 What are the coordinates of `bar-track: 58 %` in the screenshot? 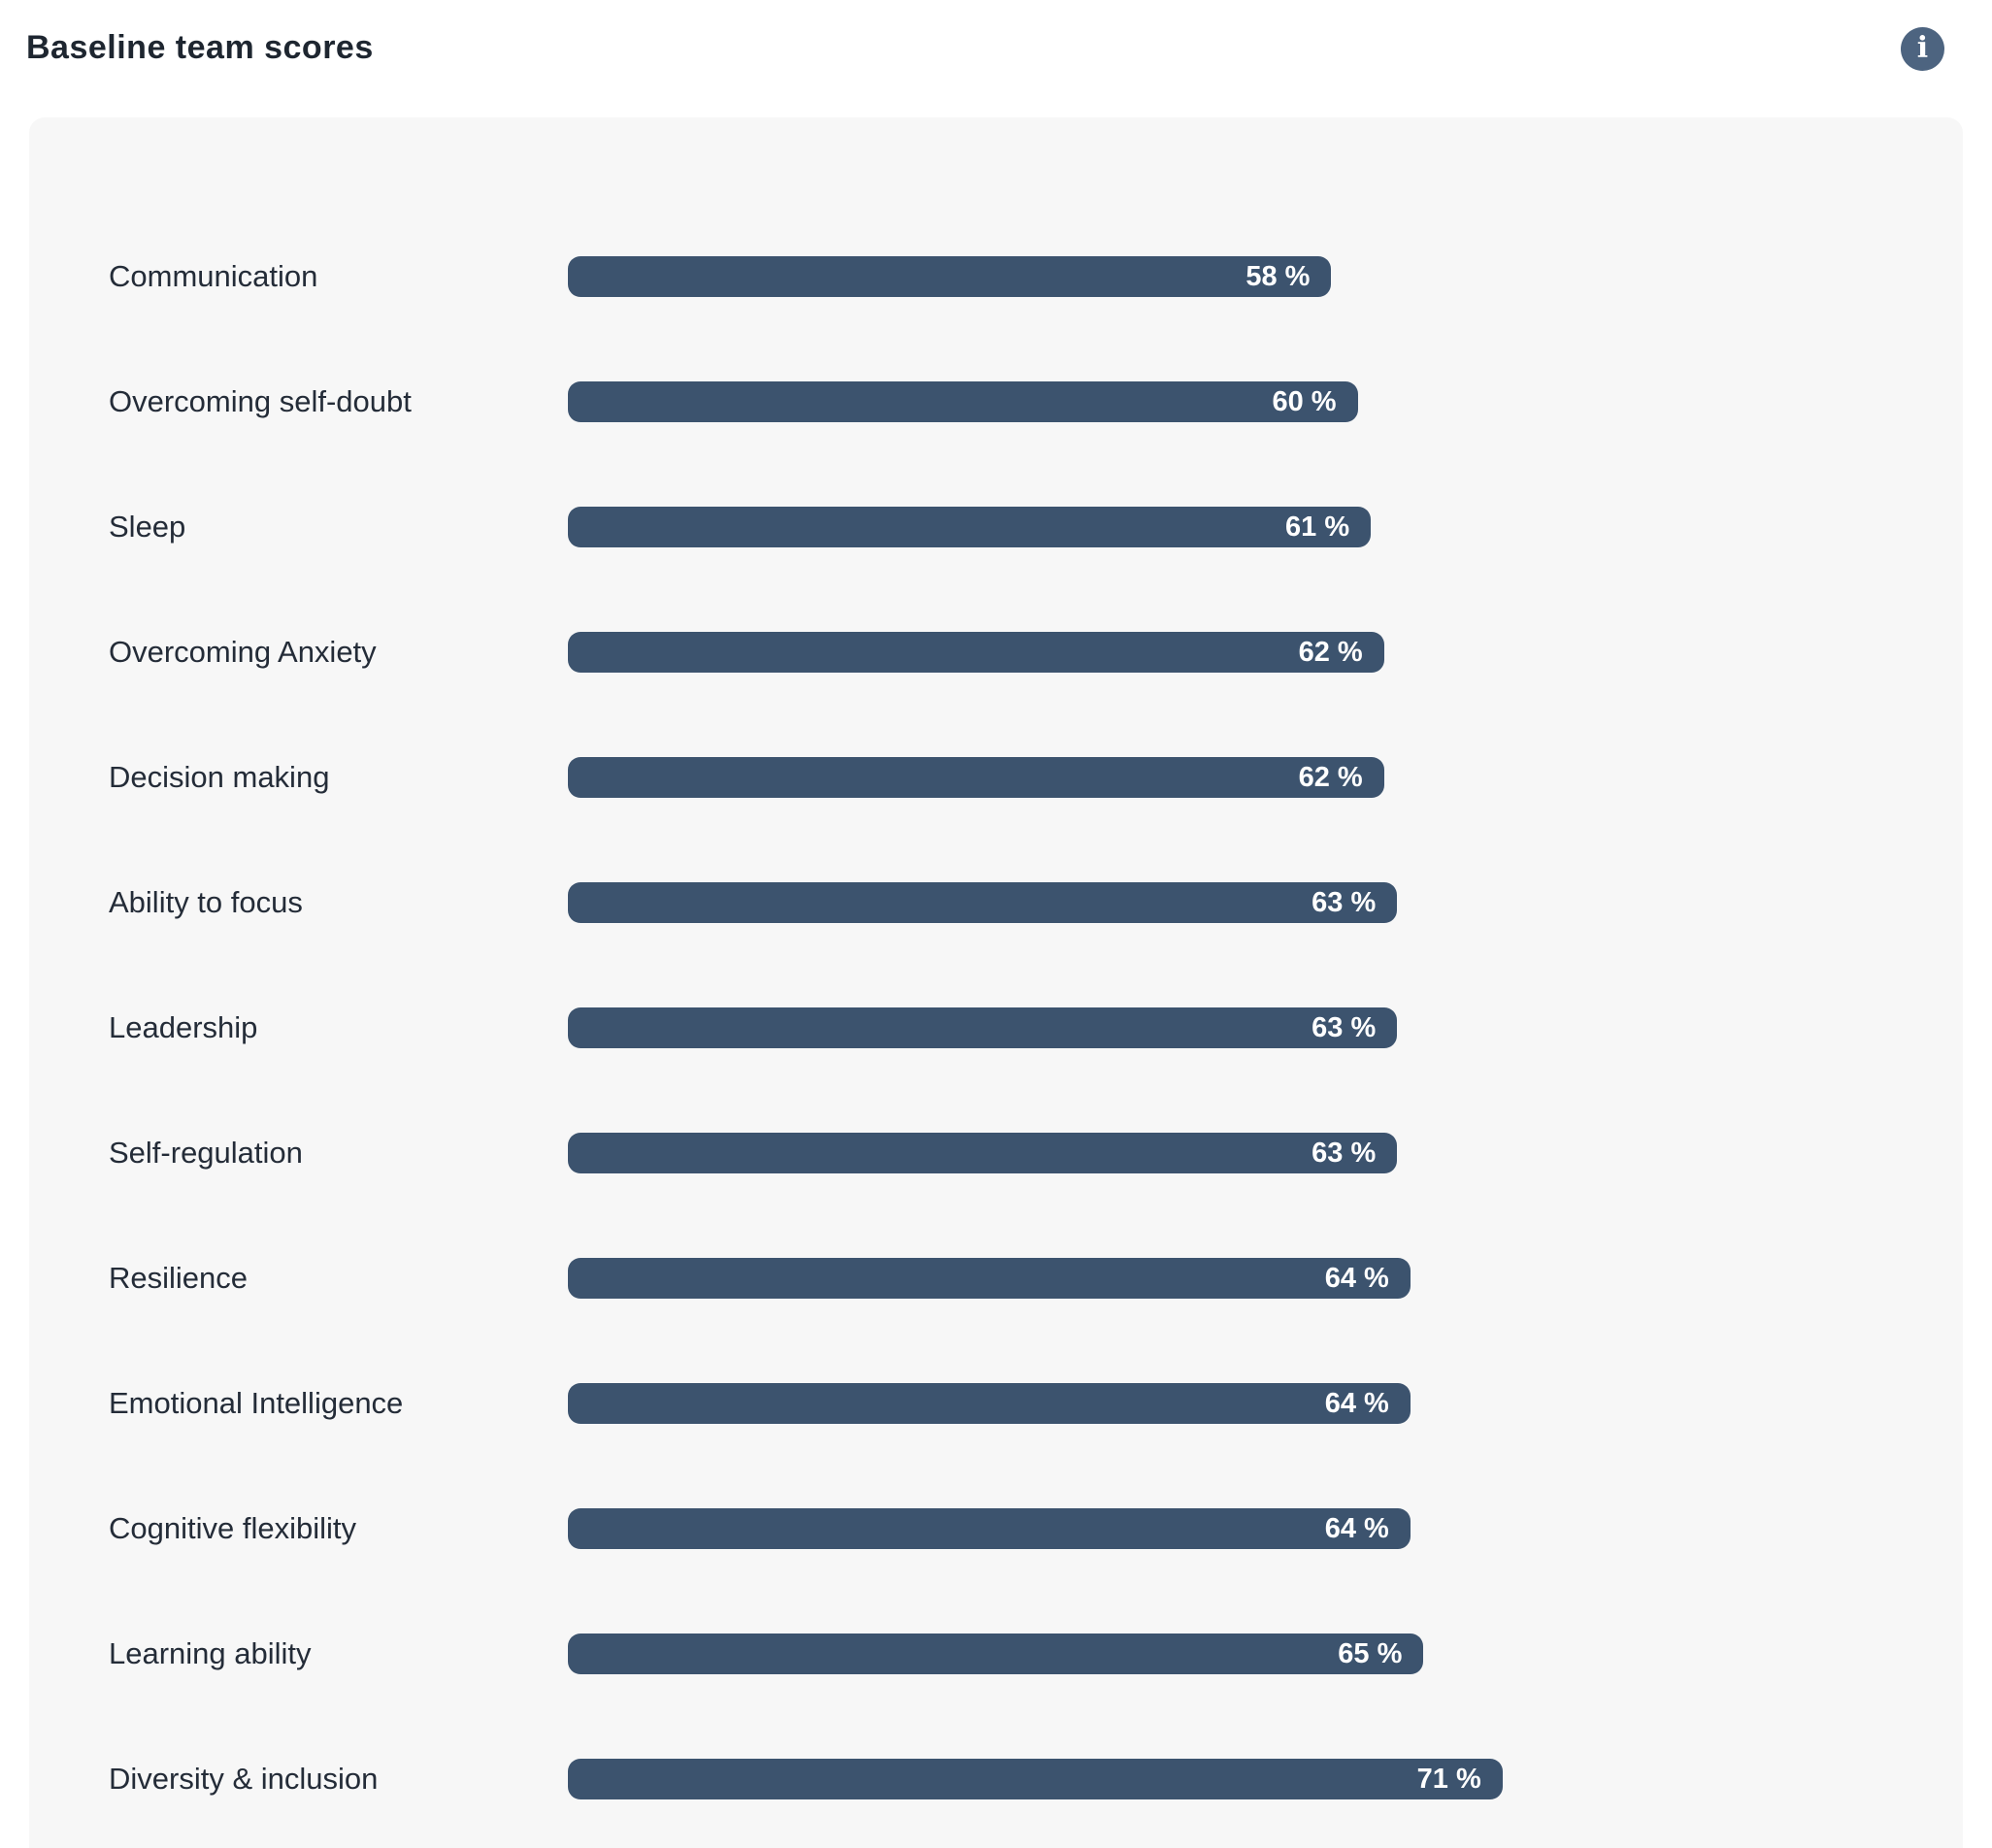 It's located at (1226, 276).